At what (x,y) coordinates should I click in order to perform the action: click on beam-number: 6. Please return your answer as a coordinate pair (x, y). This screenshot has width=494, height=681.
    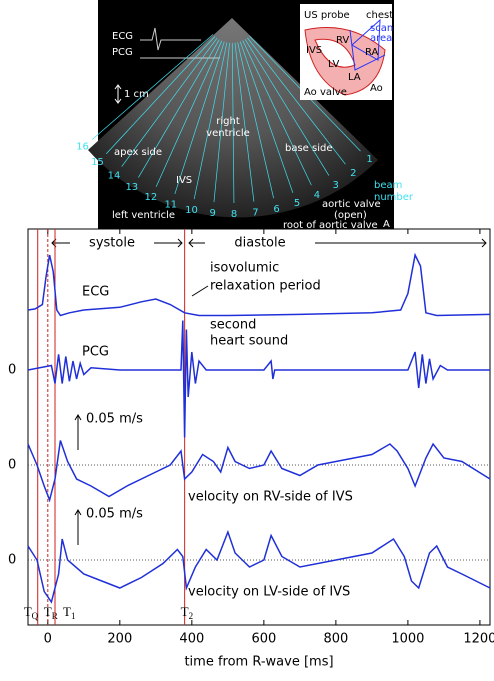
    Looking at the image, I should click on (276, 209).